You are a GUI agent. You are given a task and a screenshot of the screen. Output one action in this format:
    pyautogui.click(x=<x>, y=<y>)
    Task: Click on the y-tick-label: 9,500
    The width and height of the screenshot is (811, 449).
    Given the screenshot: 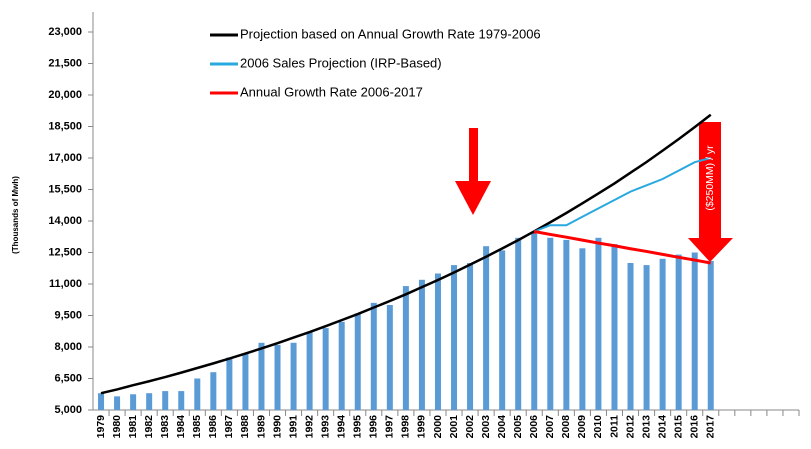 What is the action you would take?
    pyautogui.click(x=68, y=315)
    